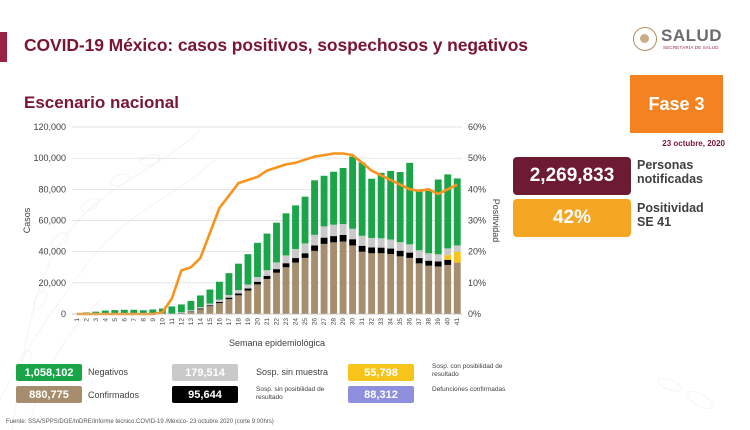 Image resolution: width=750 pixels, height=430 pixels. I want to click on x-tick-label: 5, so click(115, 320).